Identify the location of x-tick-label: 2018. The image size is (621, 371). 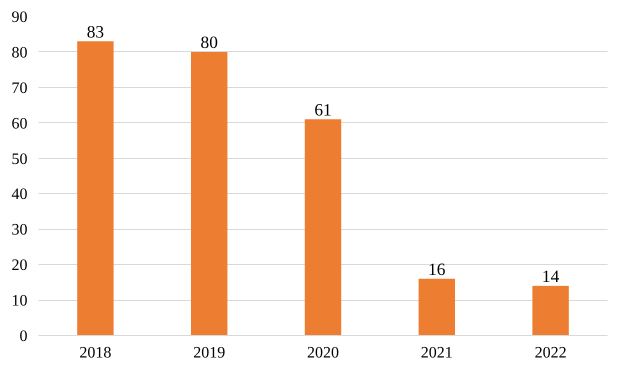
(95, 353).